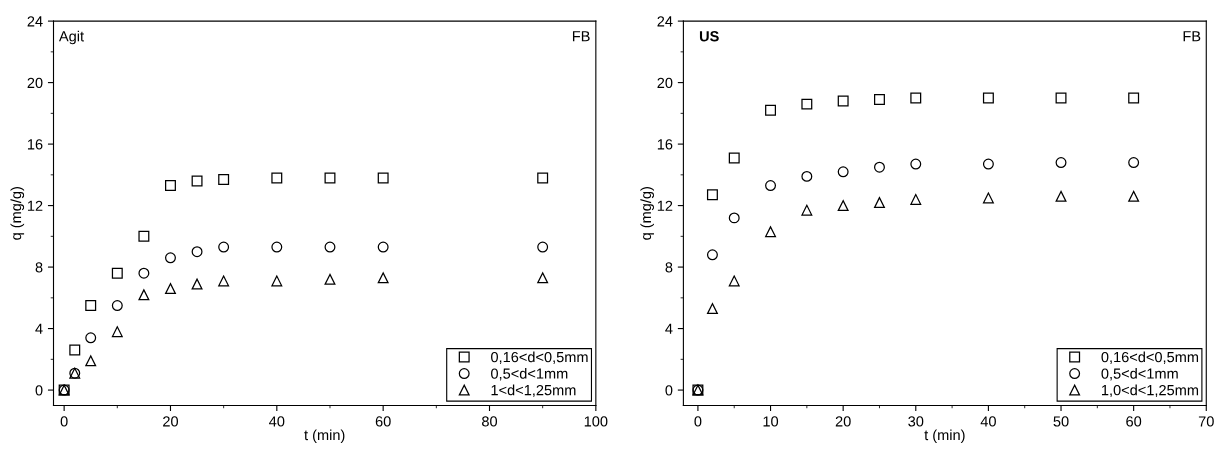 The width and height of the screenshot is (1216, 449). Describe the element at coordinates (916, 421) in the screenshot. I see `x-tick-label: 30` at that location.